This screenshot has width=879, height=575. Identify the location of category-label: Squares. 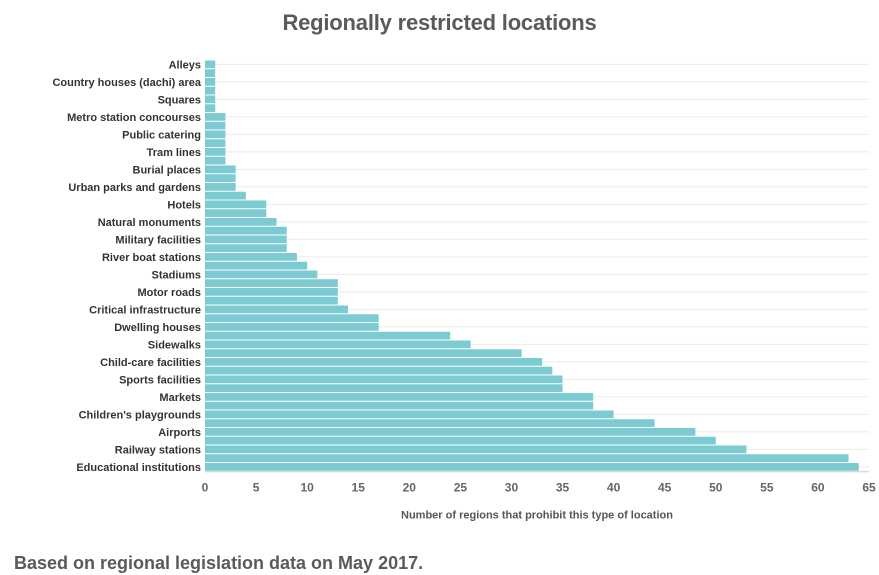
(179, 100).